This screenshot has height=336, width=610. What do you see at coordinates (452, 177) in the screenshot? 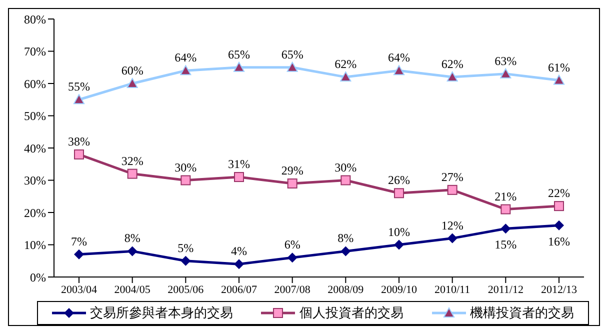
I see `data-label: 27%` at bounding box center [452, 177].